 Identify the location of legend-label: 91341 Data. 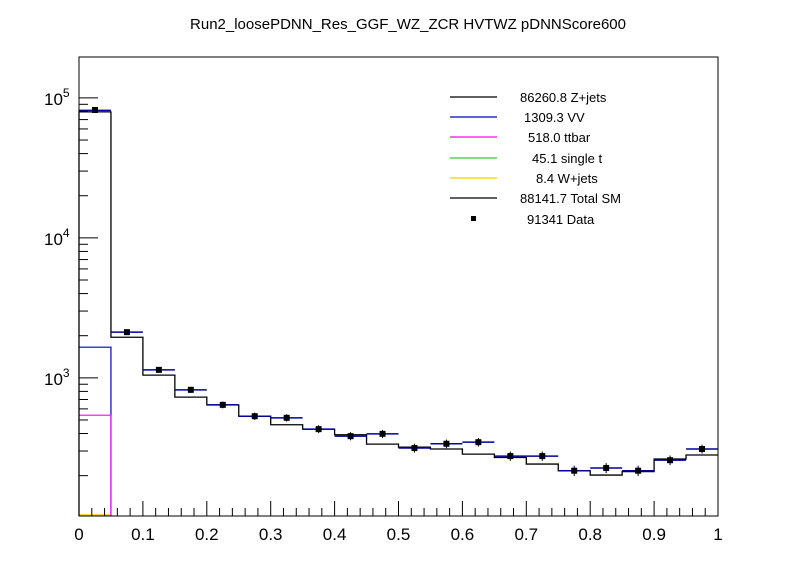
(561, 219).